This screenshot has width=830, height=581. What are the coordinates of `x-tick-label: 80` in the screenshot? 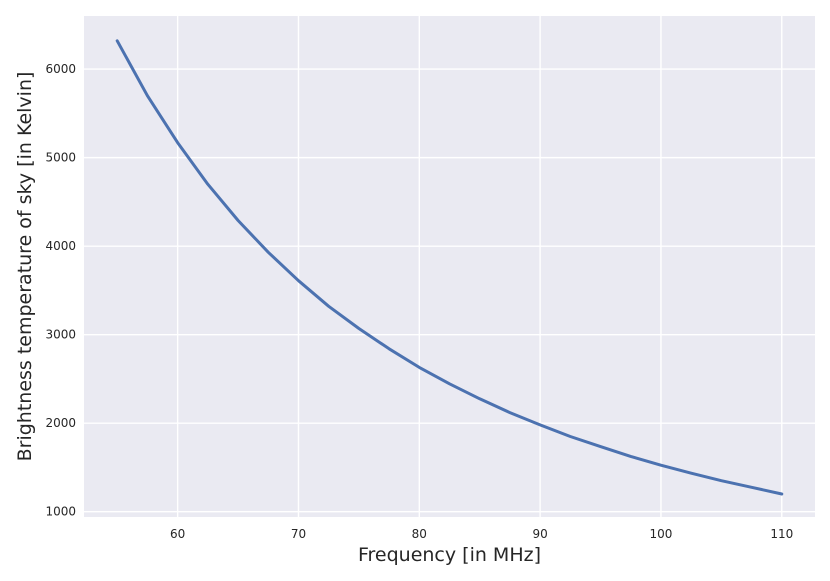 It's located at (419, 534).